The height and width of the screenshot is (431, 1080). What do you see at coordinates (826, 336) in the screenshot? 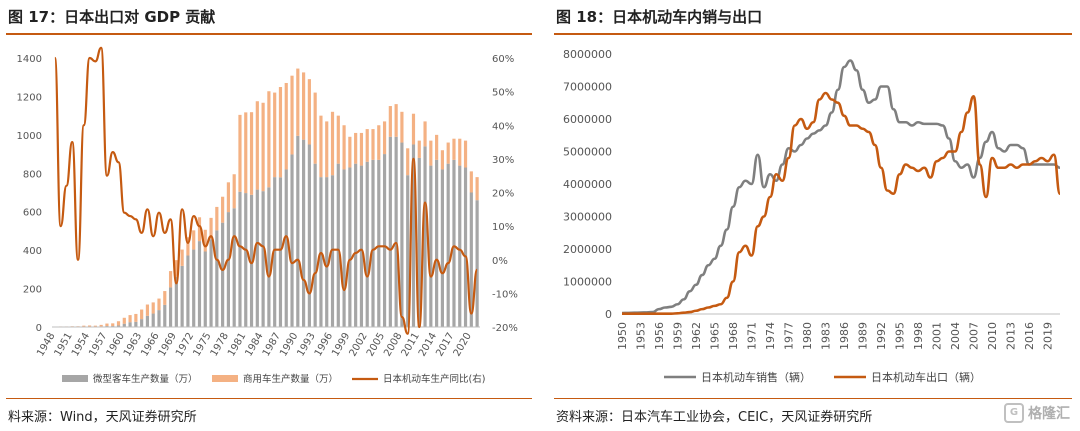
I see `x-tick-label: 1983` at bounding box center [826, 336].